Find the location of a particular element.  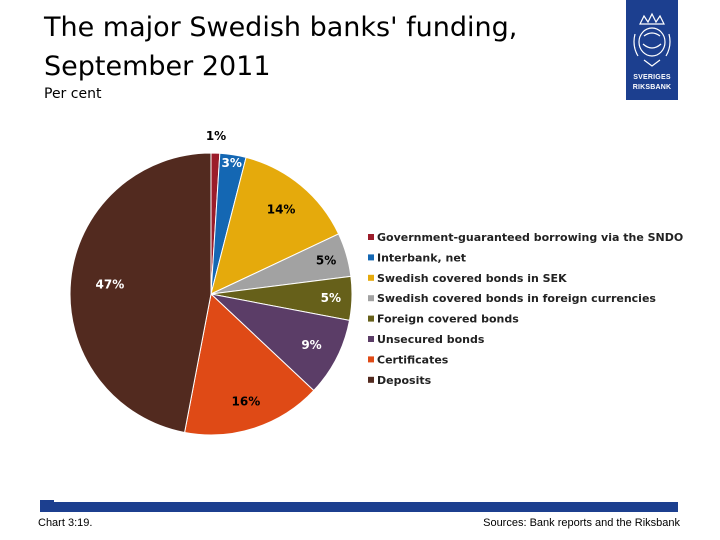

pie-data-label: 47% is located at coordinates (110, 284).